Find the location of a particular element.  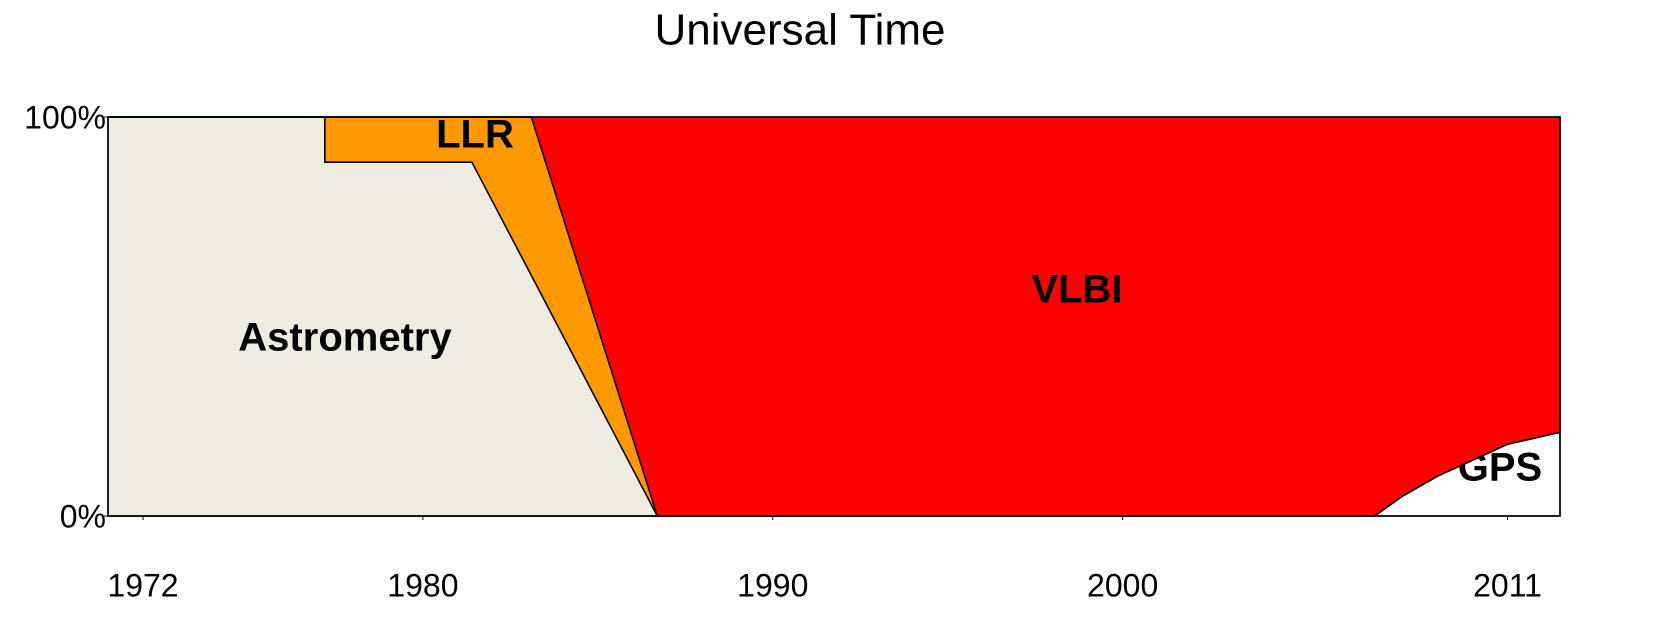

area-label: LLR is located at coordinates (475, 135).